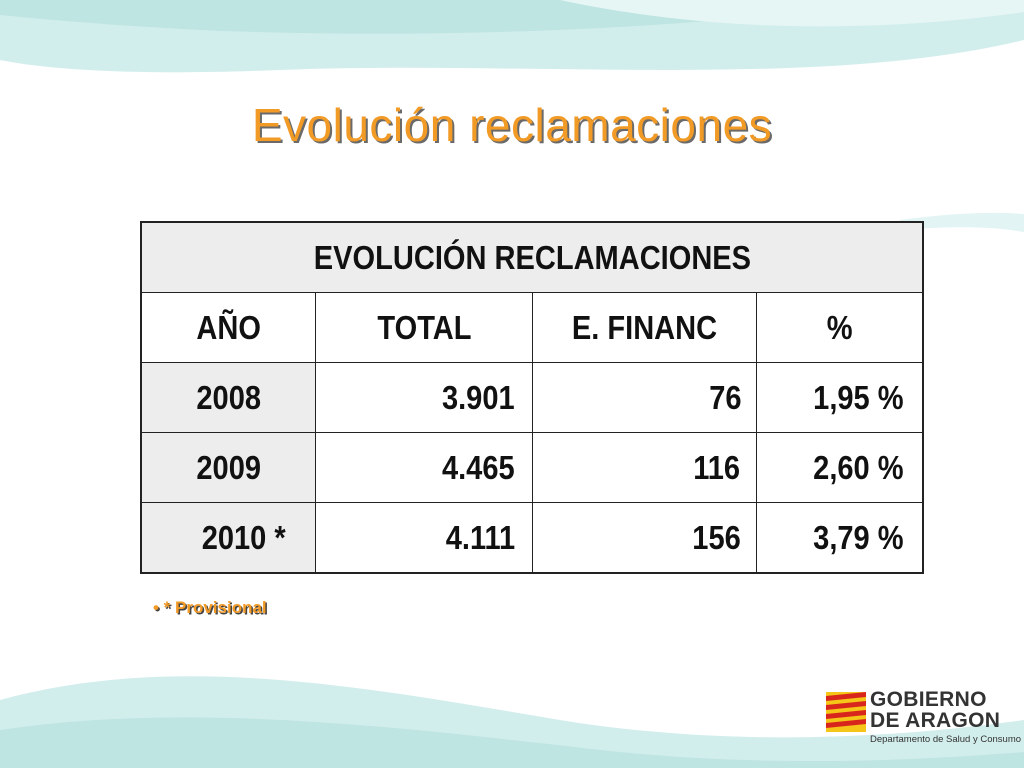 Image resolution: width=1024 pixels, height=768 pixels. Describe the element at coordinates (424, 397) in the screenshot. I see `cell-total: 3.901` at that location.